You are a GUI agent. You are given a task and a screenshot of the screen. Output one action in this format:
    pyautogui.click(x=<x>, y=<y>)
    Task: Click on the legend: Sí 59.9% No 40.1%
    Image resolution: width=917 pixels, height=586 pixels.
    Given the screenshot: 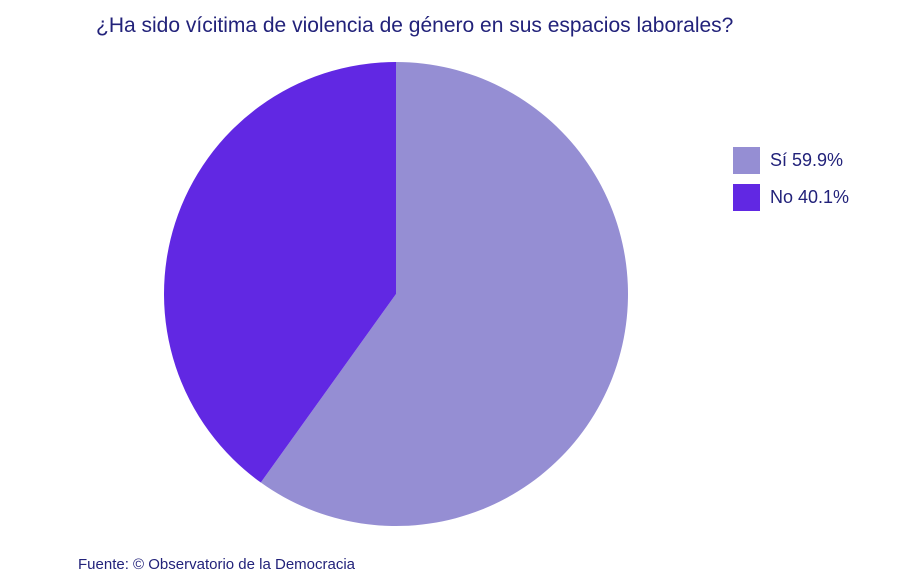 What is the action you would take?
    pyautogui.click(x=791, y=184)
    